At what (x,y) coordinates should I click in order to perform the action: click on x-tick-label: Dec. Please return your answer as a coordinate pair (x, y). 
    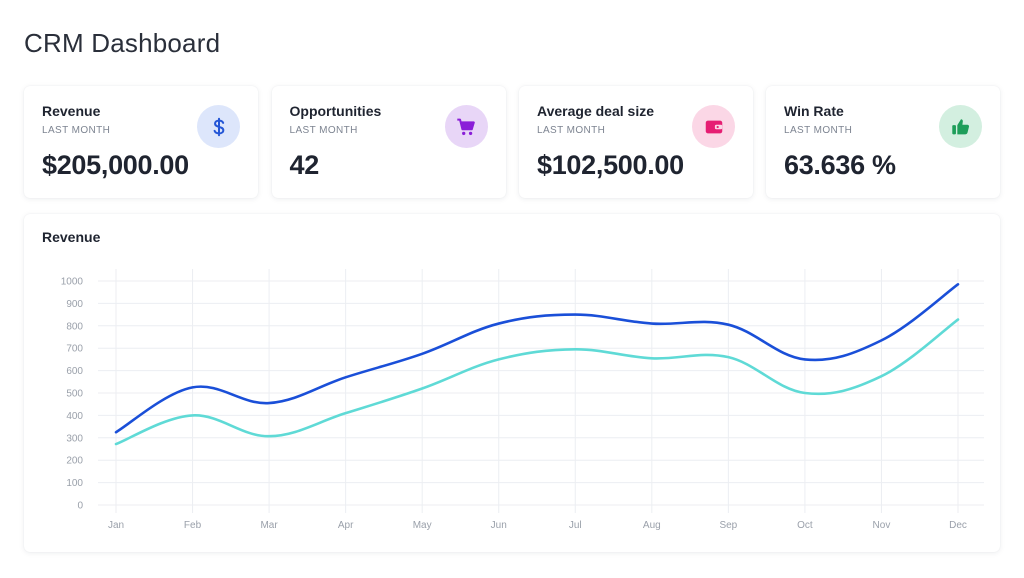
    Looking at the image, I should click on (958, 525).